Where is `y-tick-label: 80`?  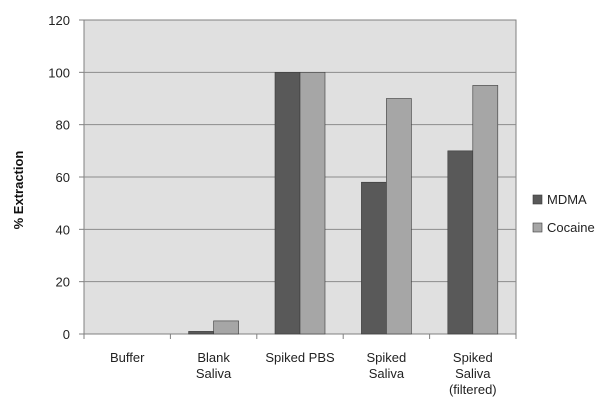
y-tick-label: 80 is located at coordinates (63, 125).